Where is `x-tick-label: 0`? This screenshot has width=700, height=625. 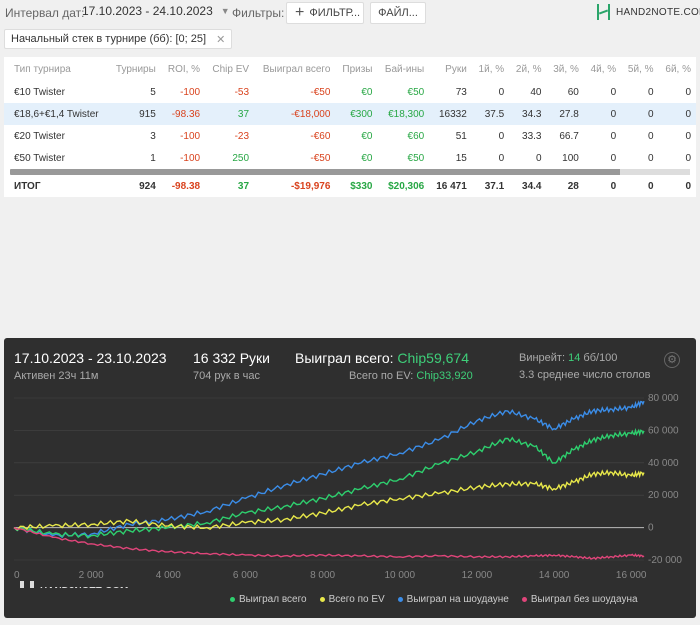 x-tick-label: 0 is located at coordinates (17, 575).